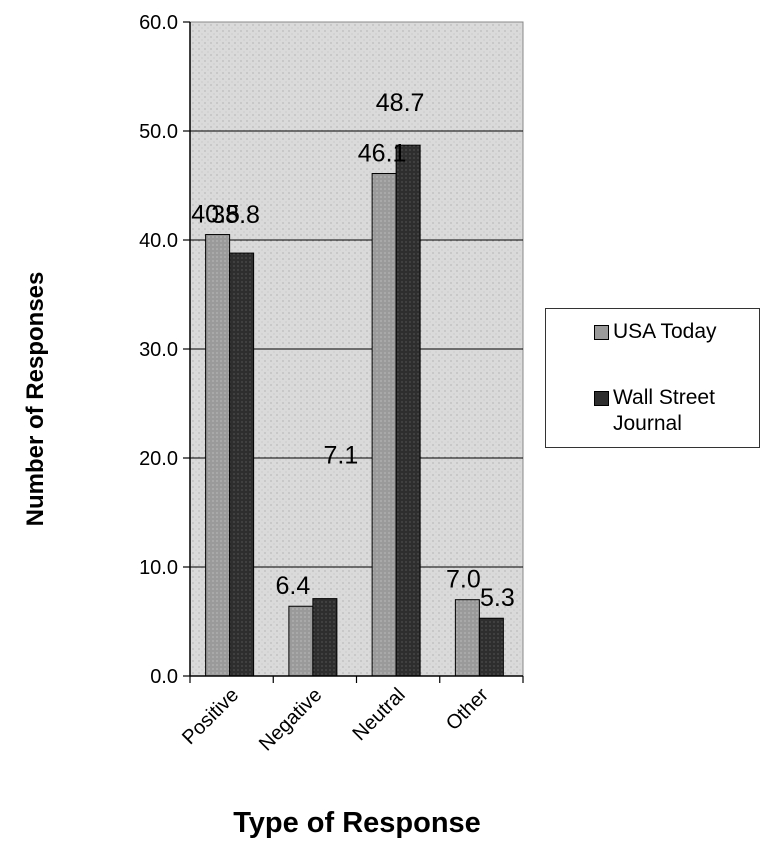 The image size is (763, 841). I want to click on y-tick-label: 30.0, so click(158, 350).